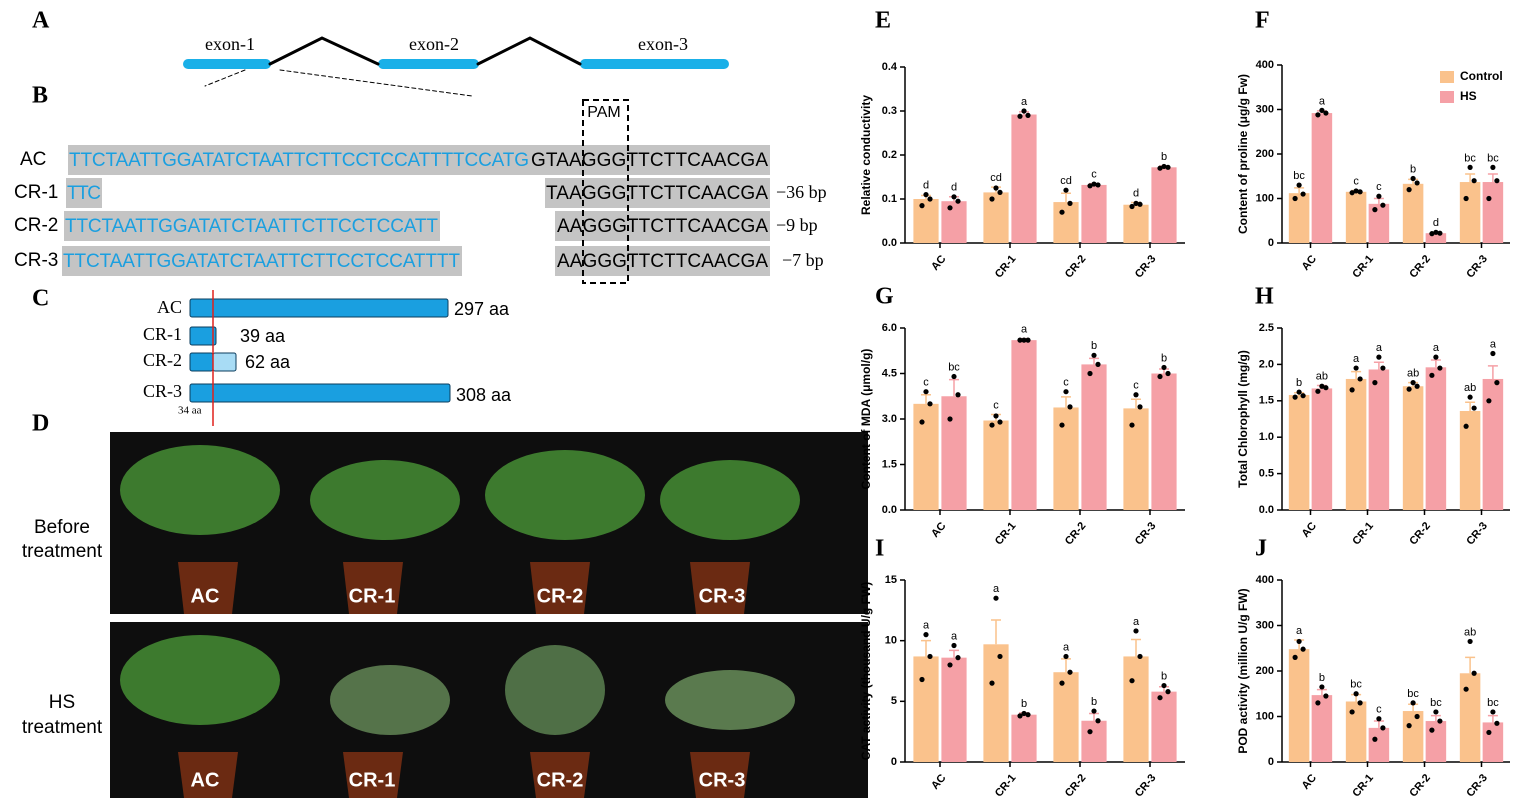 The image size is (1528, 810). I want to click on y-tick-label: 0.1, so click(889, 199).